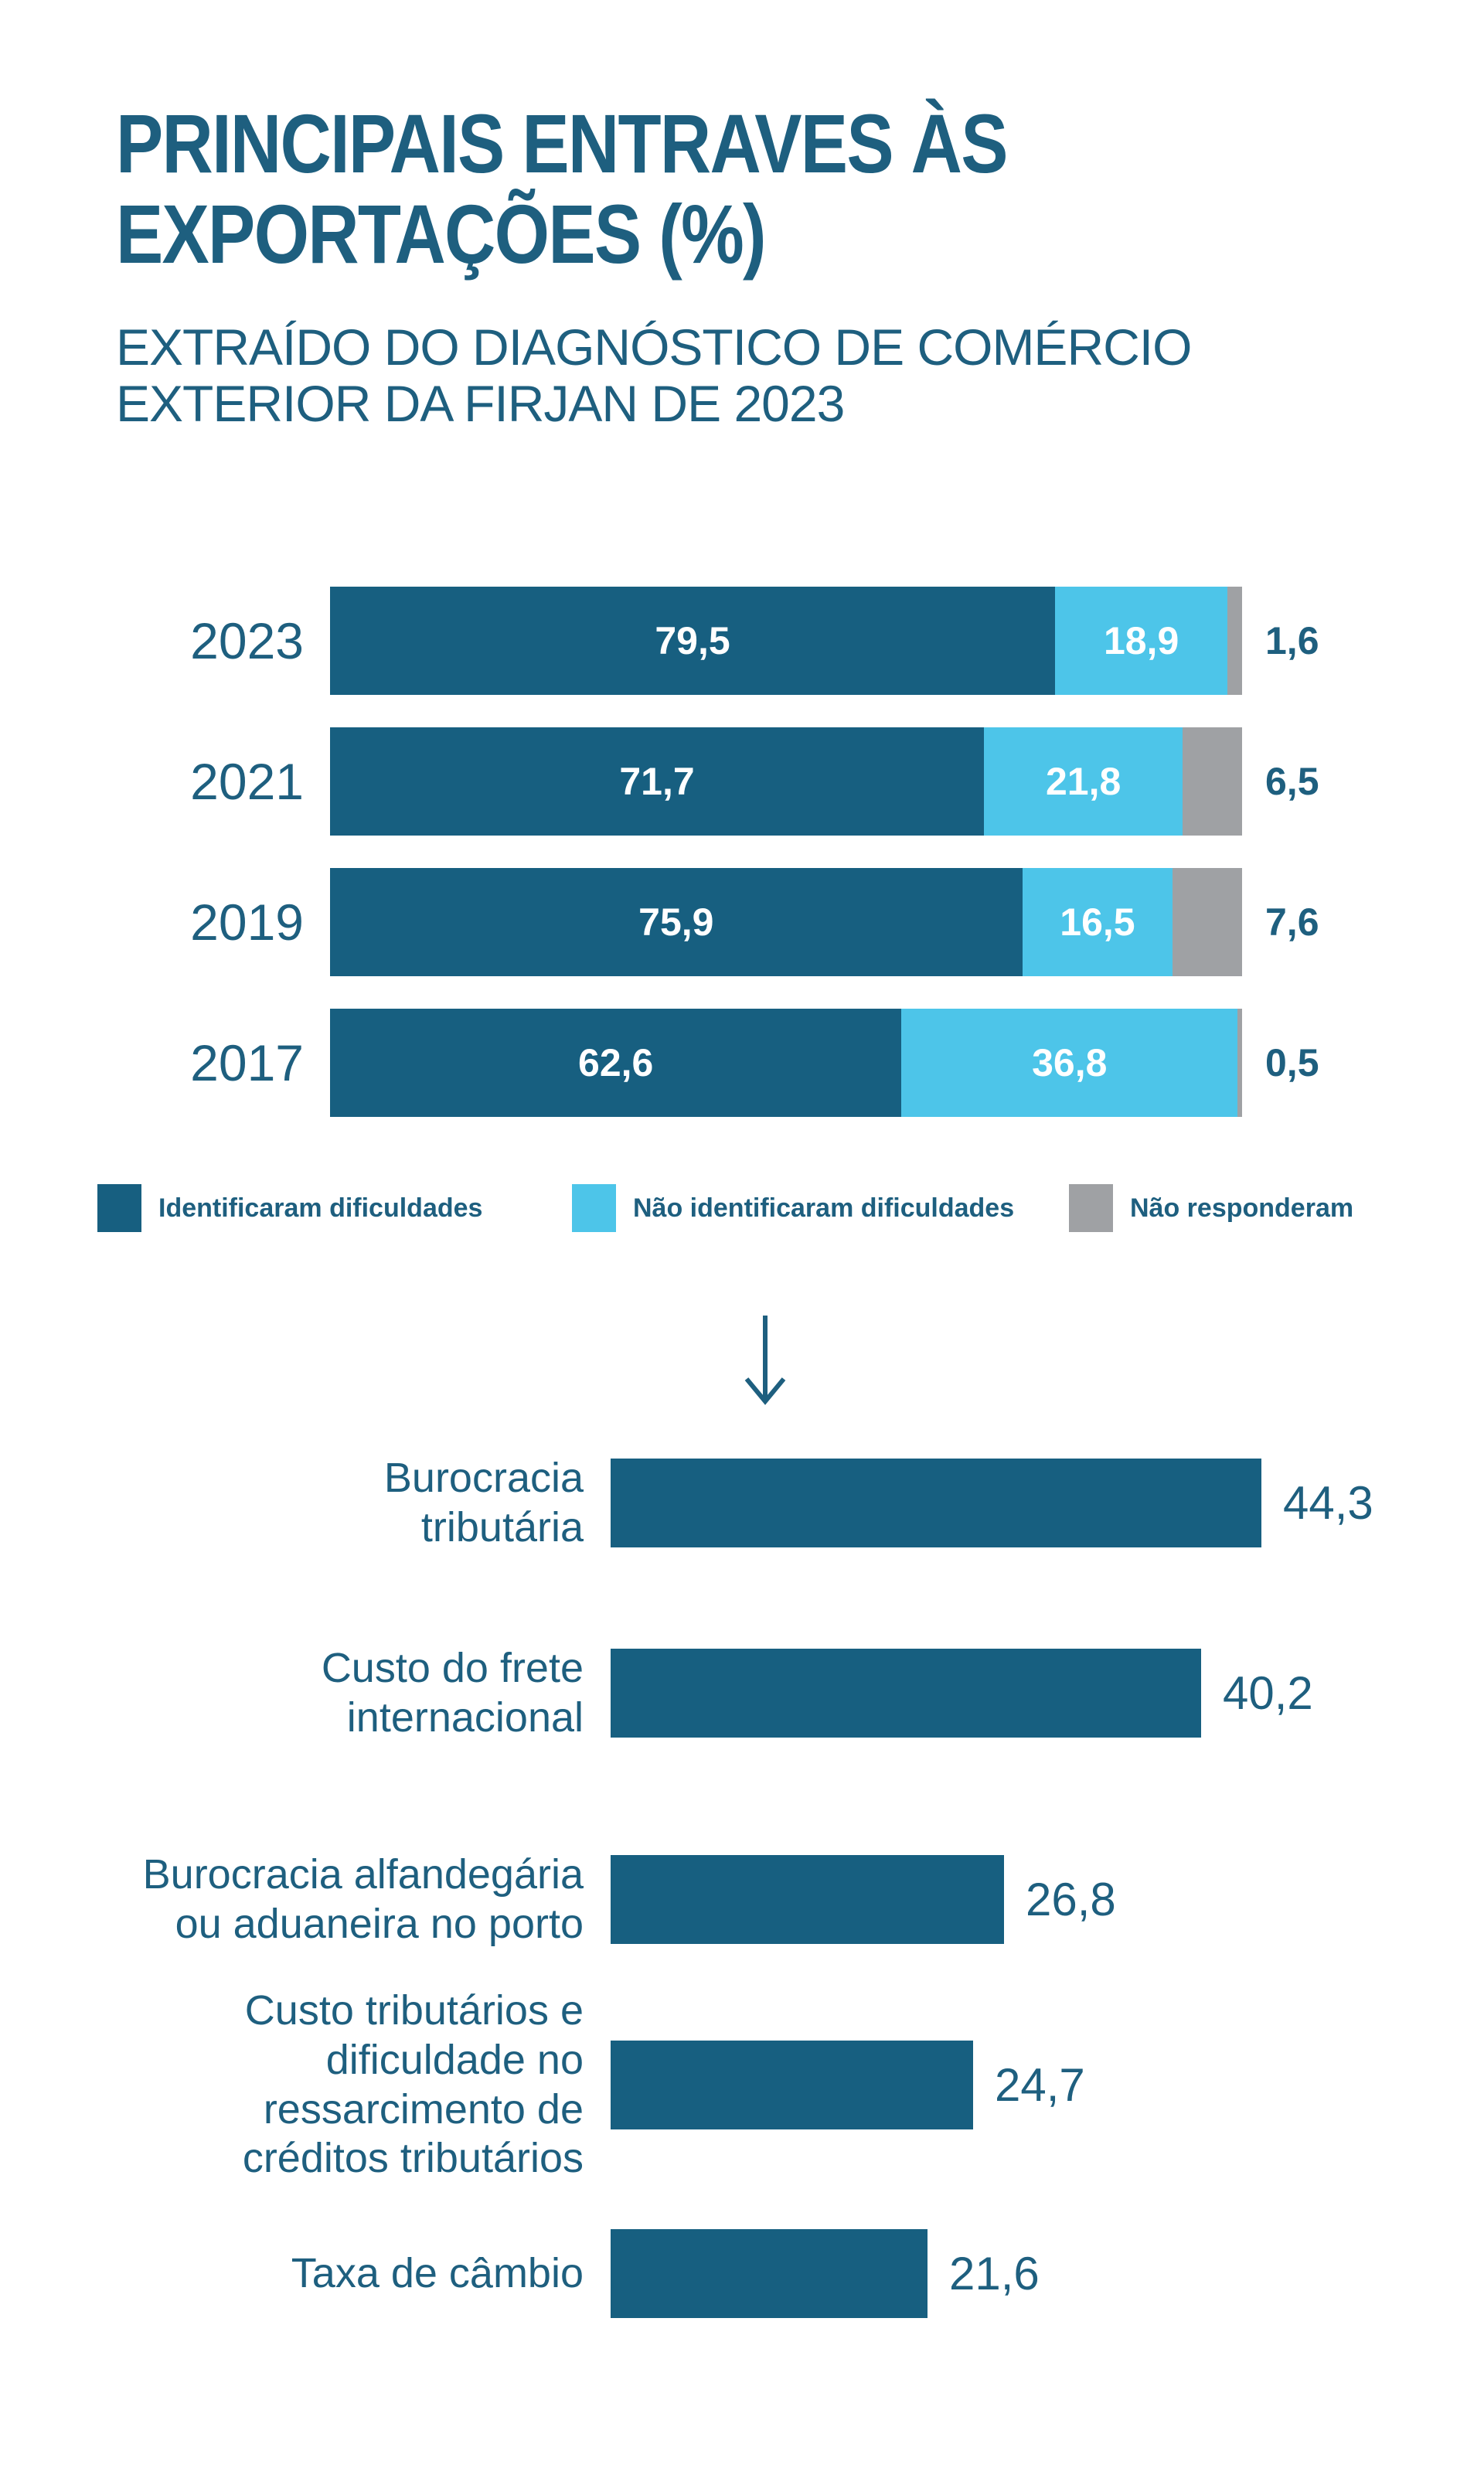  What do you see at coordinates (562, 143) in the screenshot?
I see `page-title-line1: PRINCIPAIS ENTRAVES ÀS` at bounding box center [562, 143].